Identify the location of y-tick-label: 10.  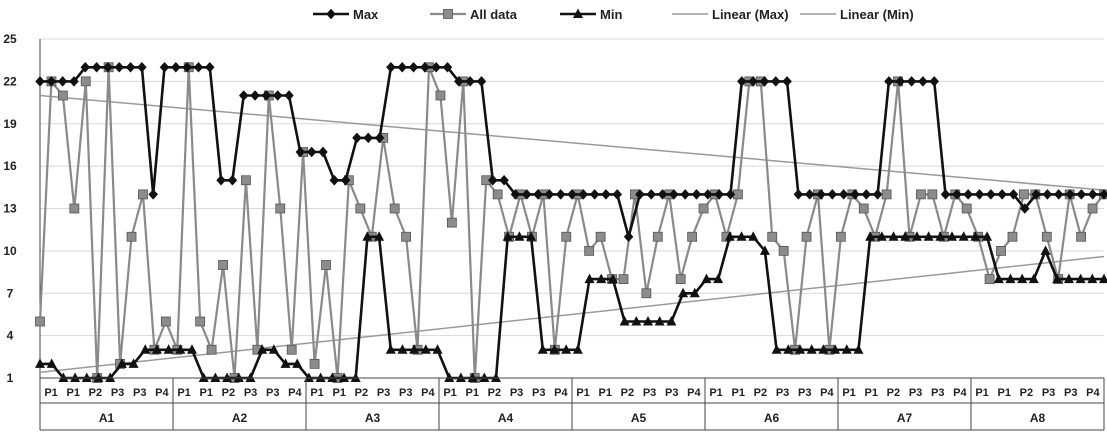
(10, 251).